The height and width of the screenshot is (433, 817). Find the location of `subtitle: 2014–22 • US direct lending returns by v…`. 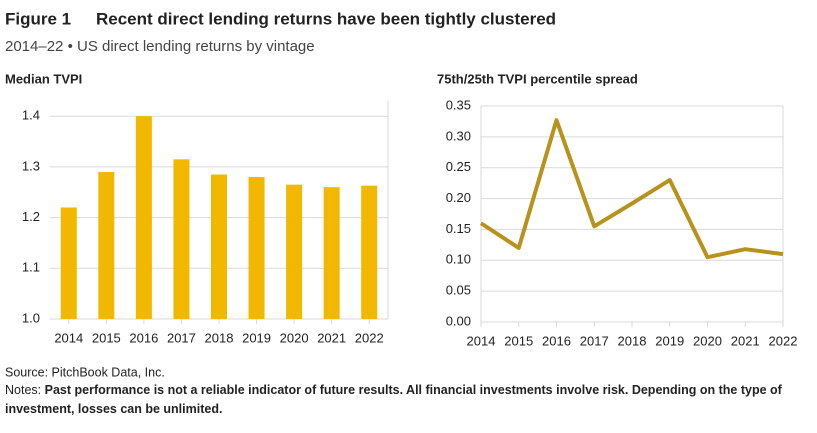

subtitle: 2014–22 • US direct lending returns by v… is located at coordinates (160, 46).